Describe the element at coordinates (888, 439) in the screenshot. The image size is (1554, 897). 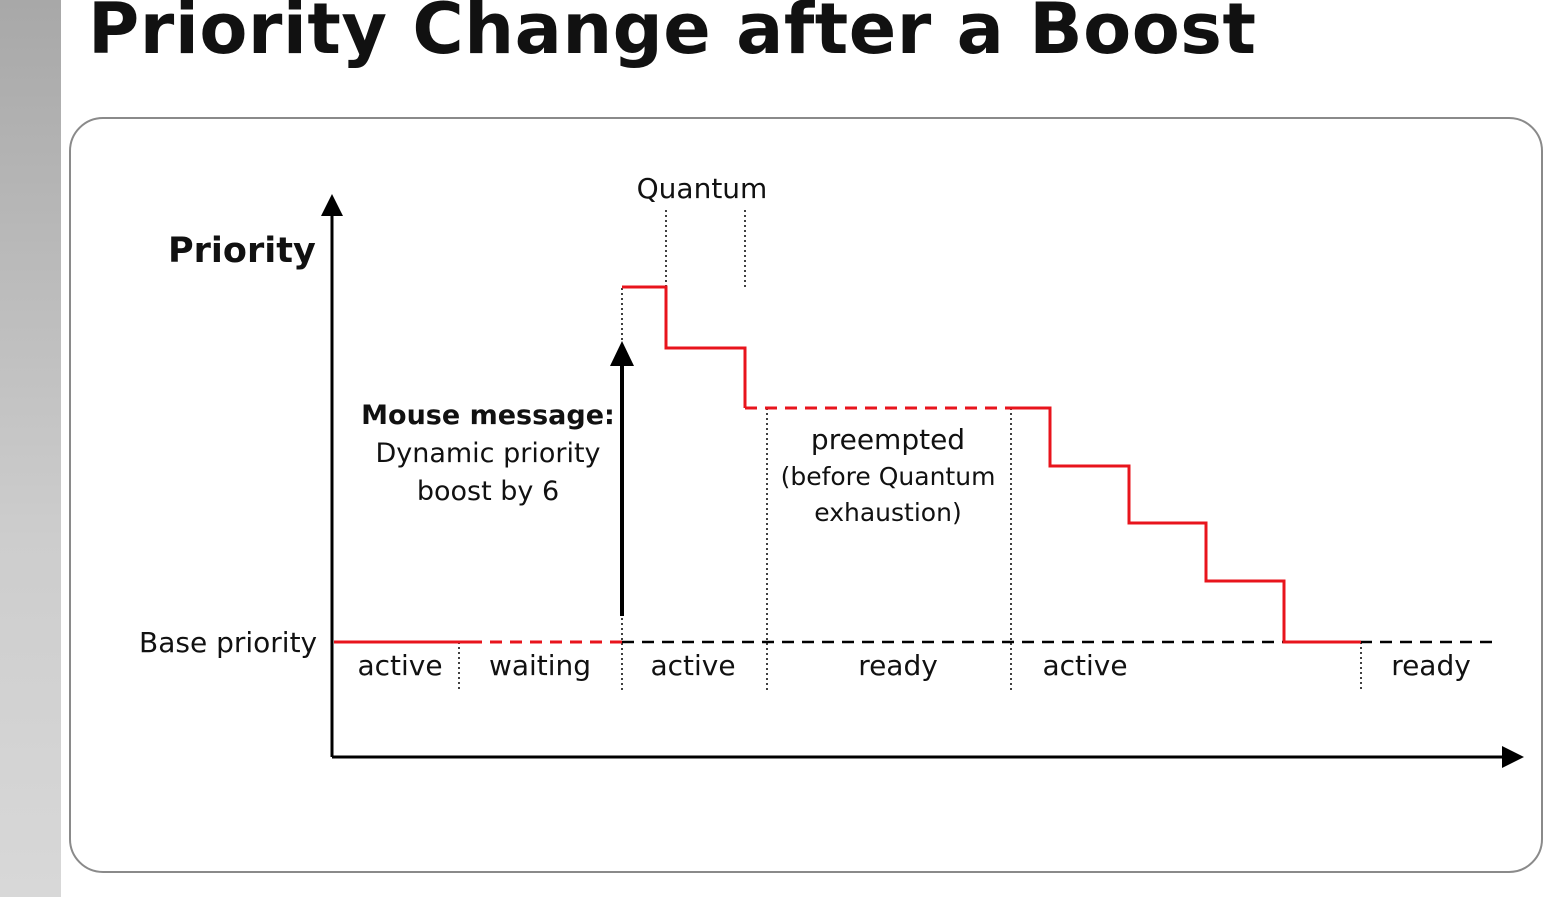
I see `preempted-note-line1: preempted` at that location.